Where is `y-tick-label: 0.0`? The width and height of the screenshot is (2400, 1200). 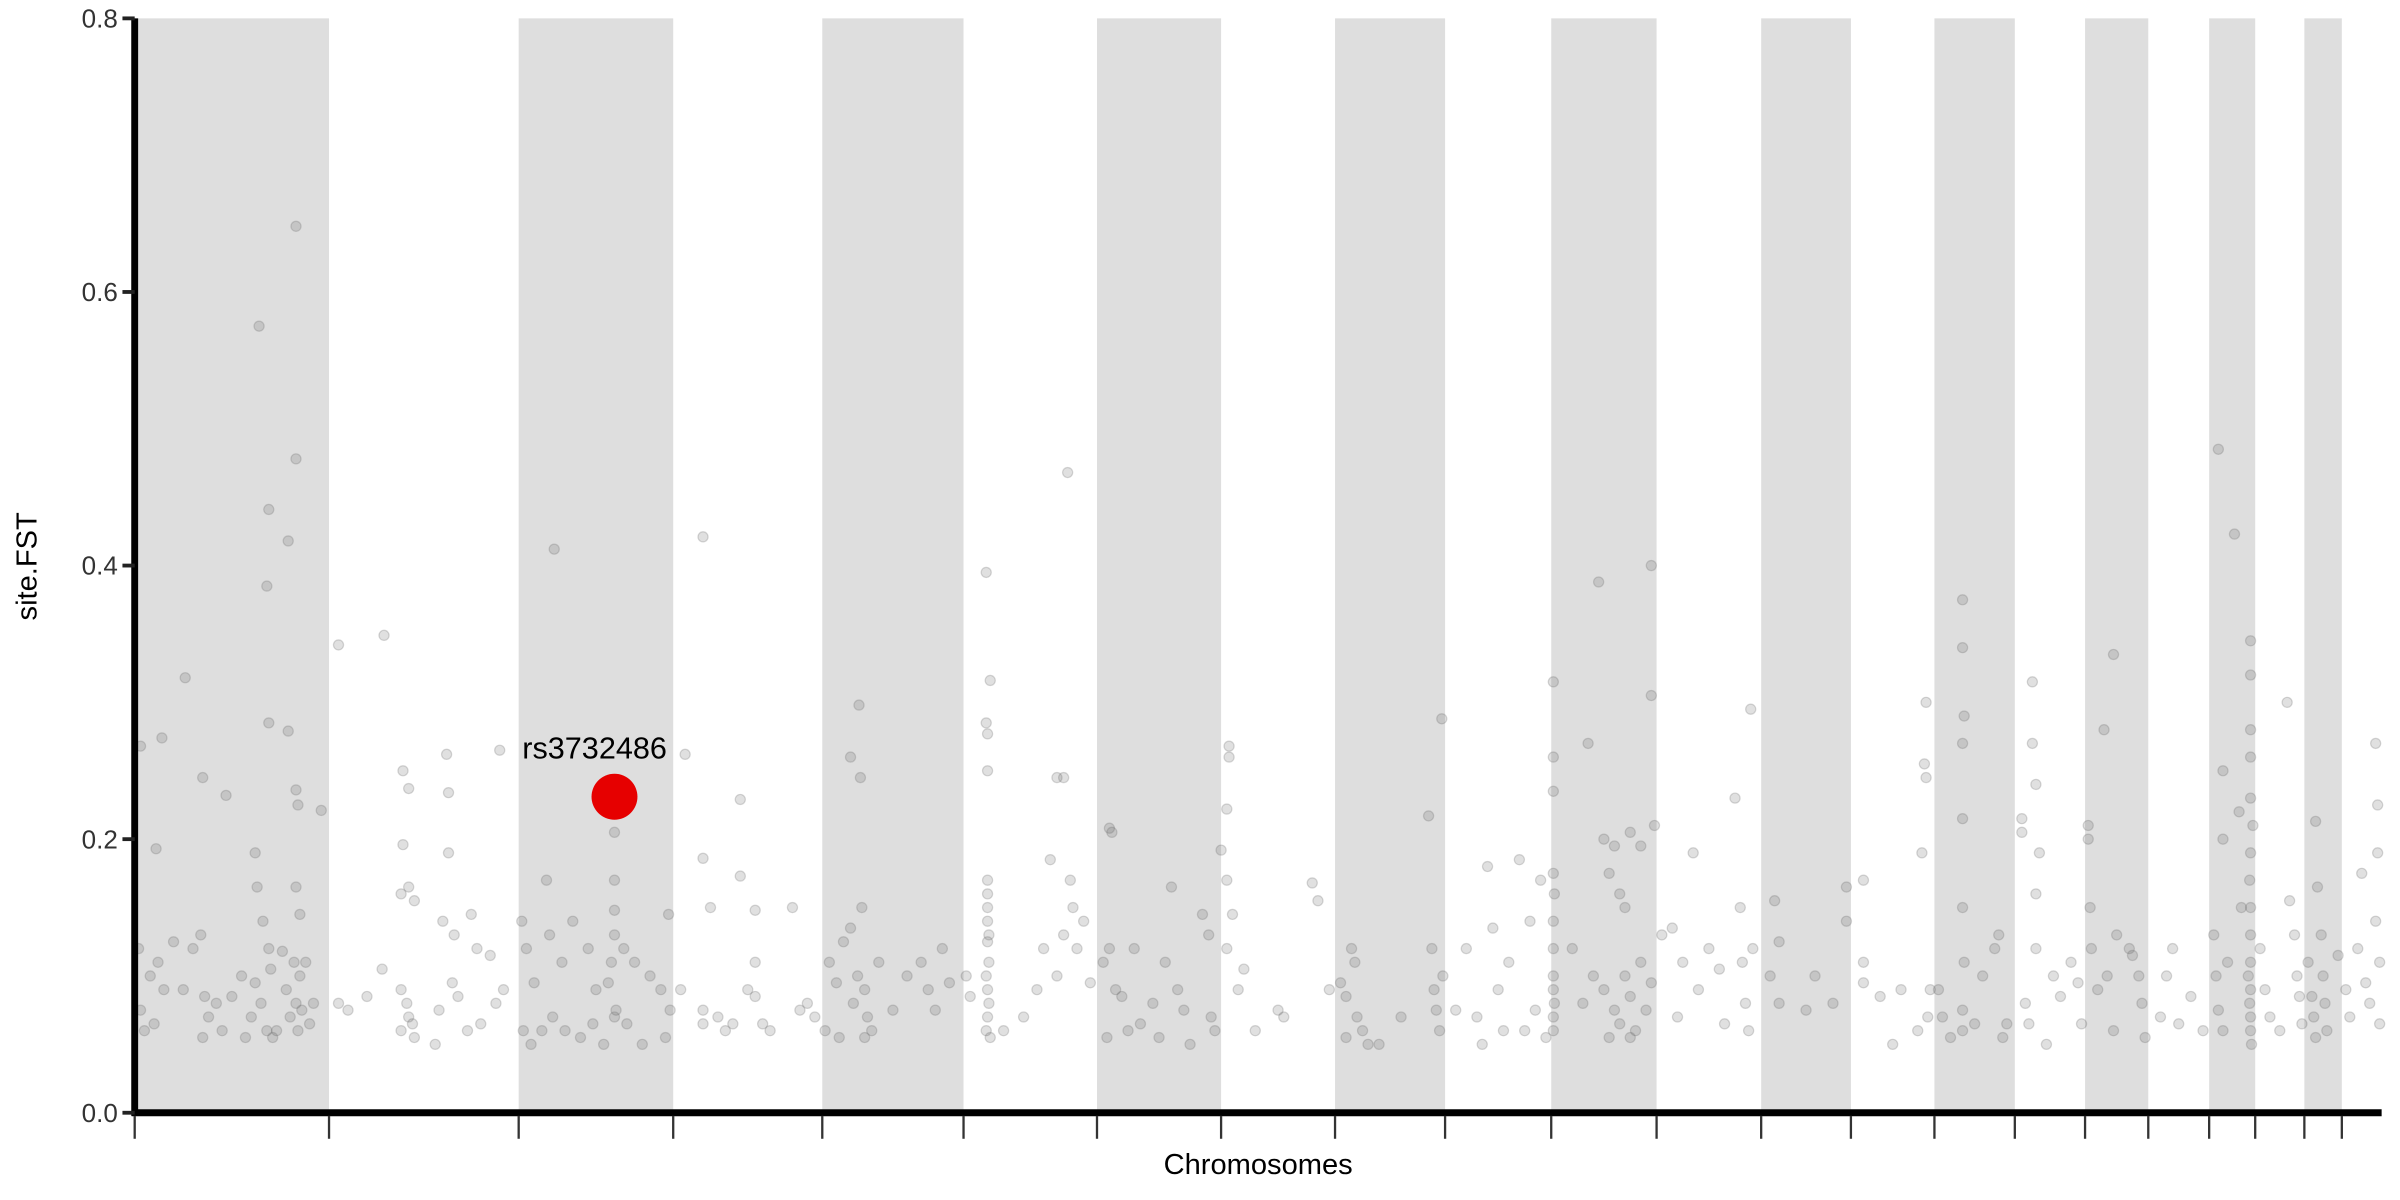
y-tick-label: 0.0 is located at coordinates (100, 1113).